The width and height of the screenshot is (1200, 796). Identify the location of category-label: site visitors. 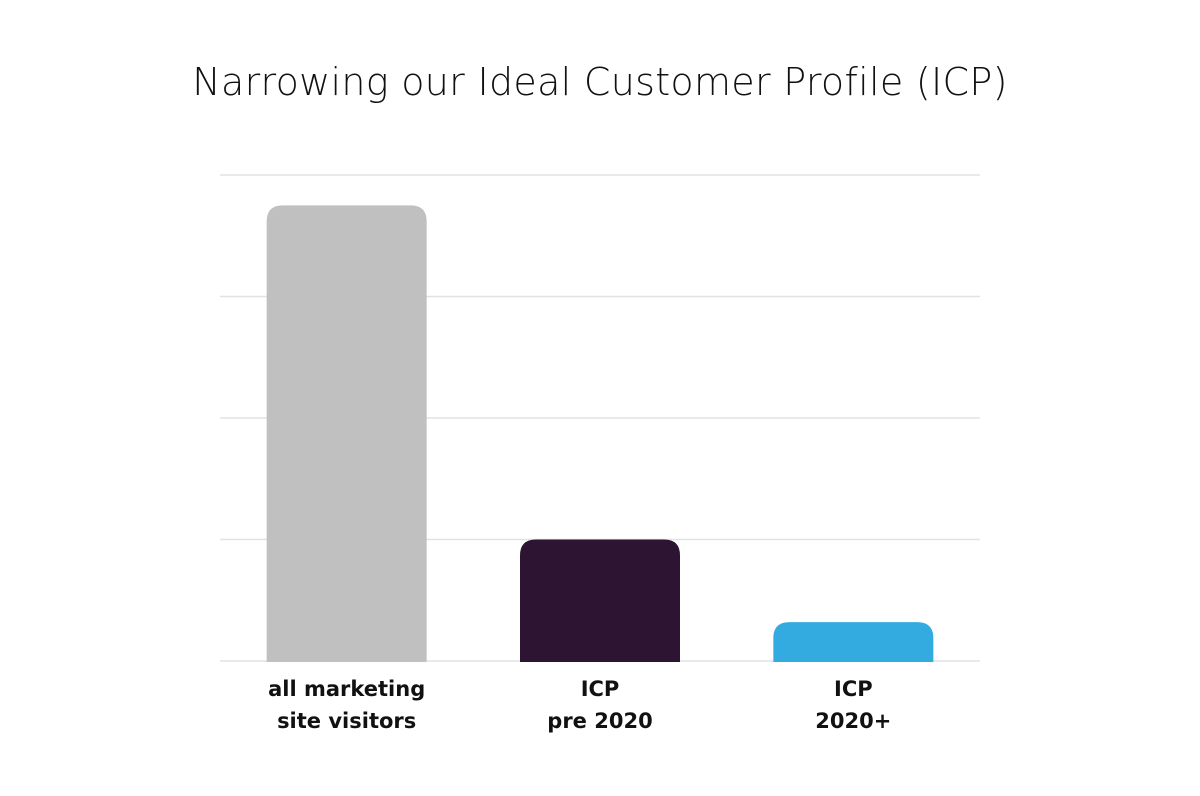
(346, 721).